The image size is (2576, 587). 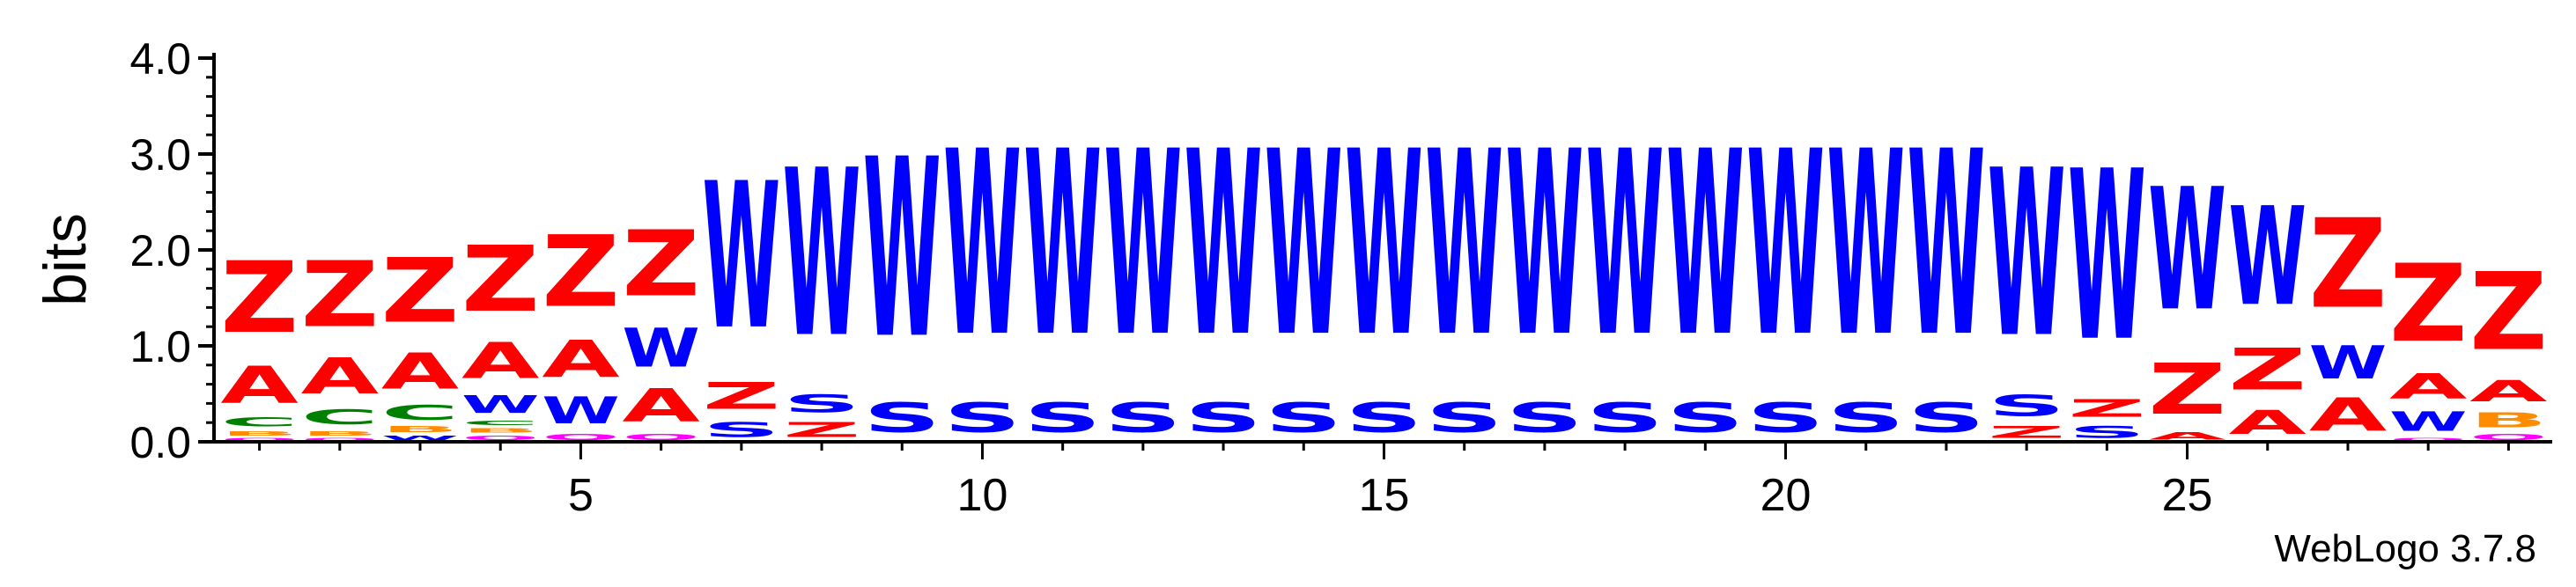 What do you see at coordinates (1384, 496) in the screenshot?
I see `x-tick-label: 15` at bounding box center [1384, 496].